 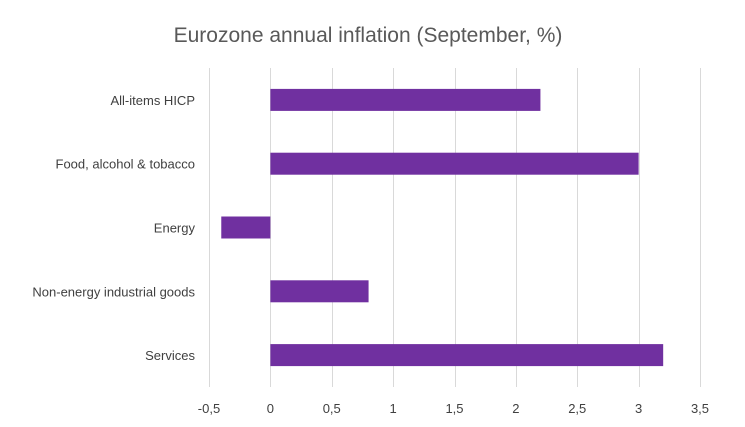 I want to click on category-label: Food, alcohol & tobacco, so click(x=125, y=164).